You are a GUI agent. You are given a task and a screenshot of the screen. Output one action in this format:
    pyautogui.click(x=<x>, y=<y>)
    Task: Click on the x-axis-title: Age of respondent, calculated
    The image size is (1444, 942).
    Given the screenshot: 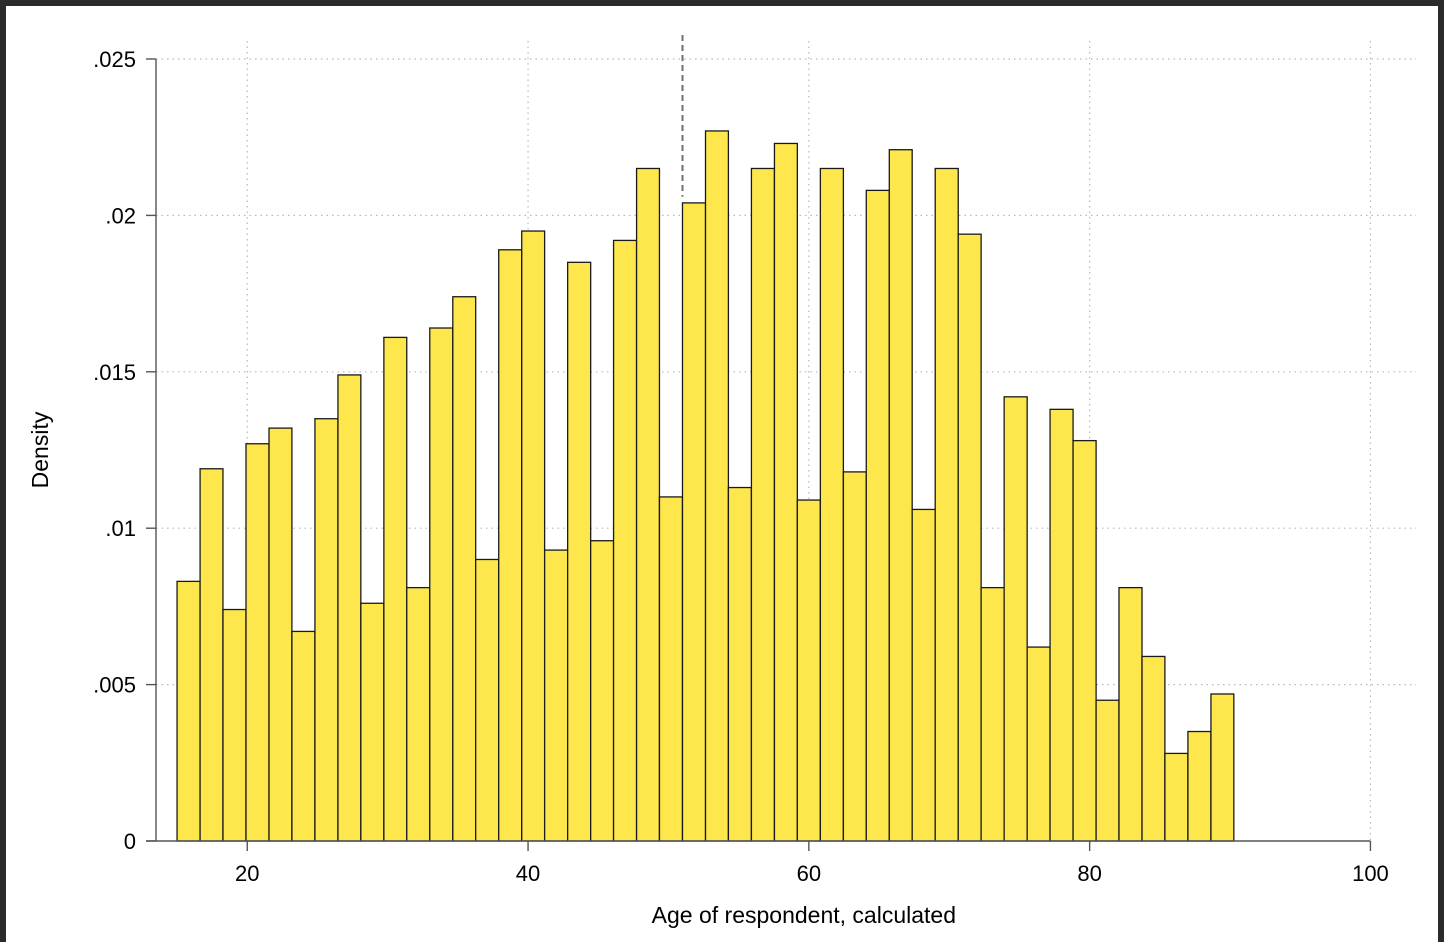 What is the action you would take?
    pyautogui.click(x=804, y=915)
    